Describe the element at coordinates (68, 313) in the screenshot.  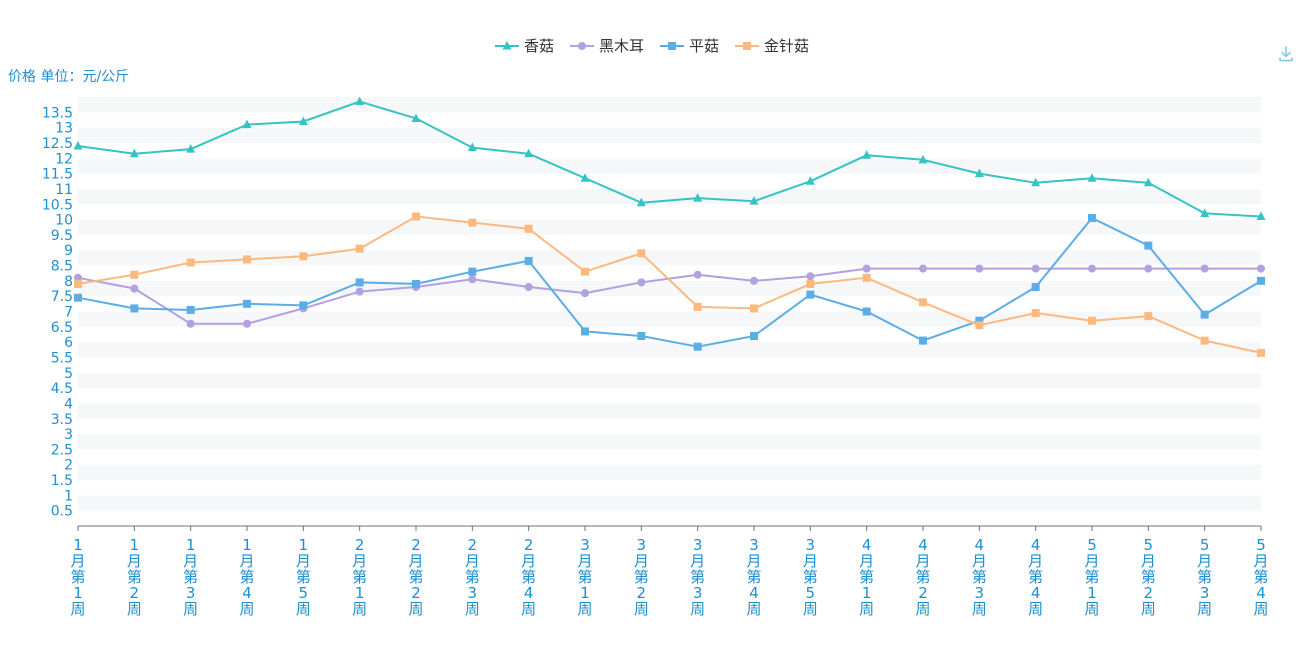
I see `y-tick-label: 7` at that location.